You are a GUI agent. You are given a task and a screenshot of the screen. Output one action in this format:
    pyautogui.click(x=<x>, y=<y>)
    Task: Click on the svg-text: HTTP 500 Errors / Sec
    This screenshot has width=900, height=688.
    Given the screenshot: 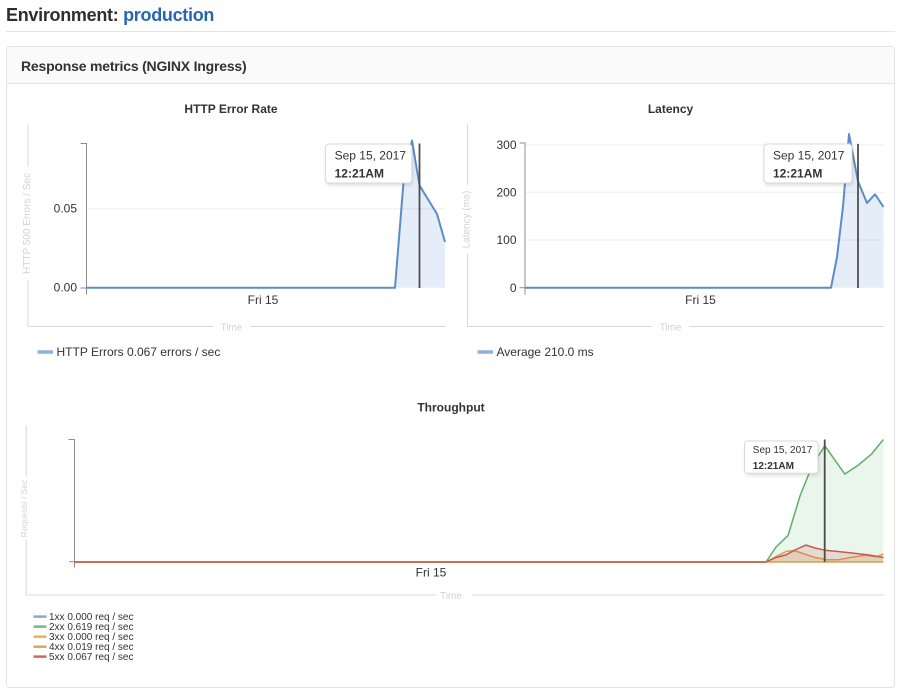 What is the action you would take?
    pyautogui.click(x=27, y=223)
    